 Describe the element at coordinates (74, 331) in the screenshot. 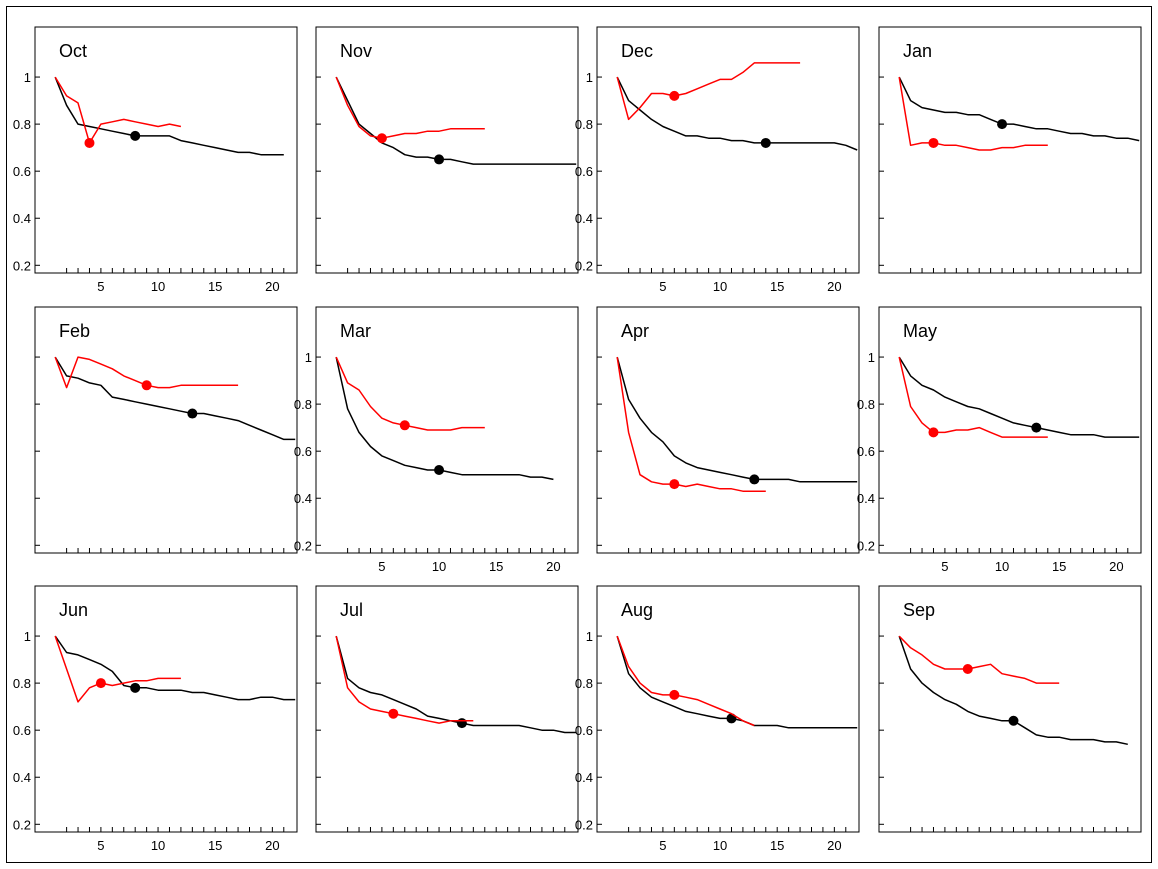

I see `panel-title: Feb` at that location.